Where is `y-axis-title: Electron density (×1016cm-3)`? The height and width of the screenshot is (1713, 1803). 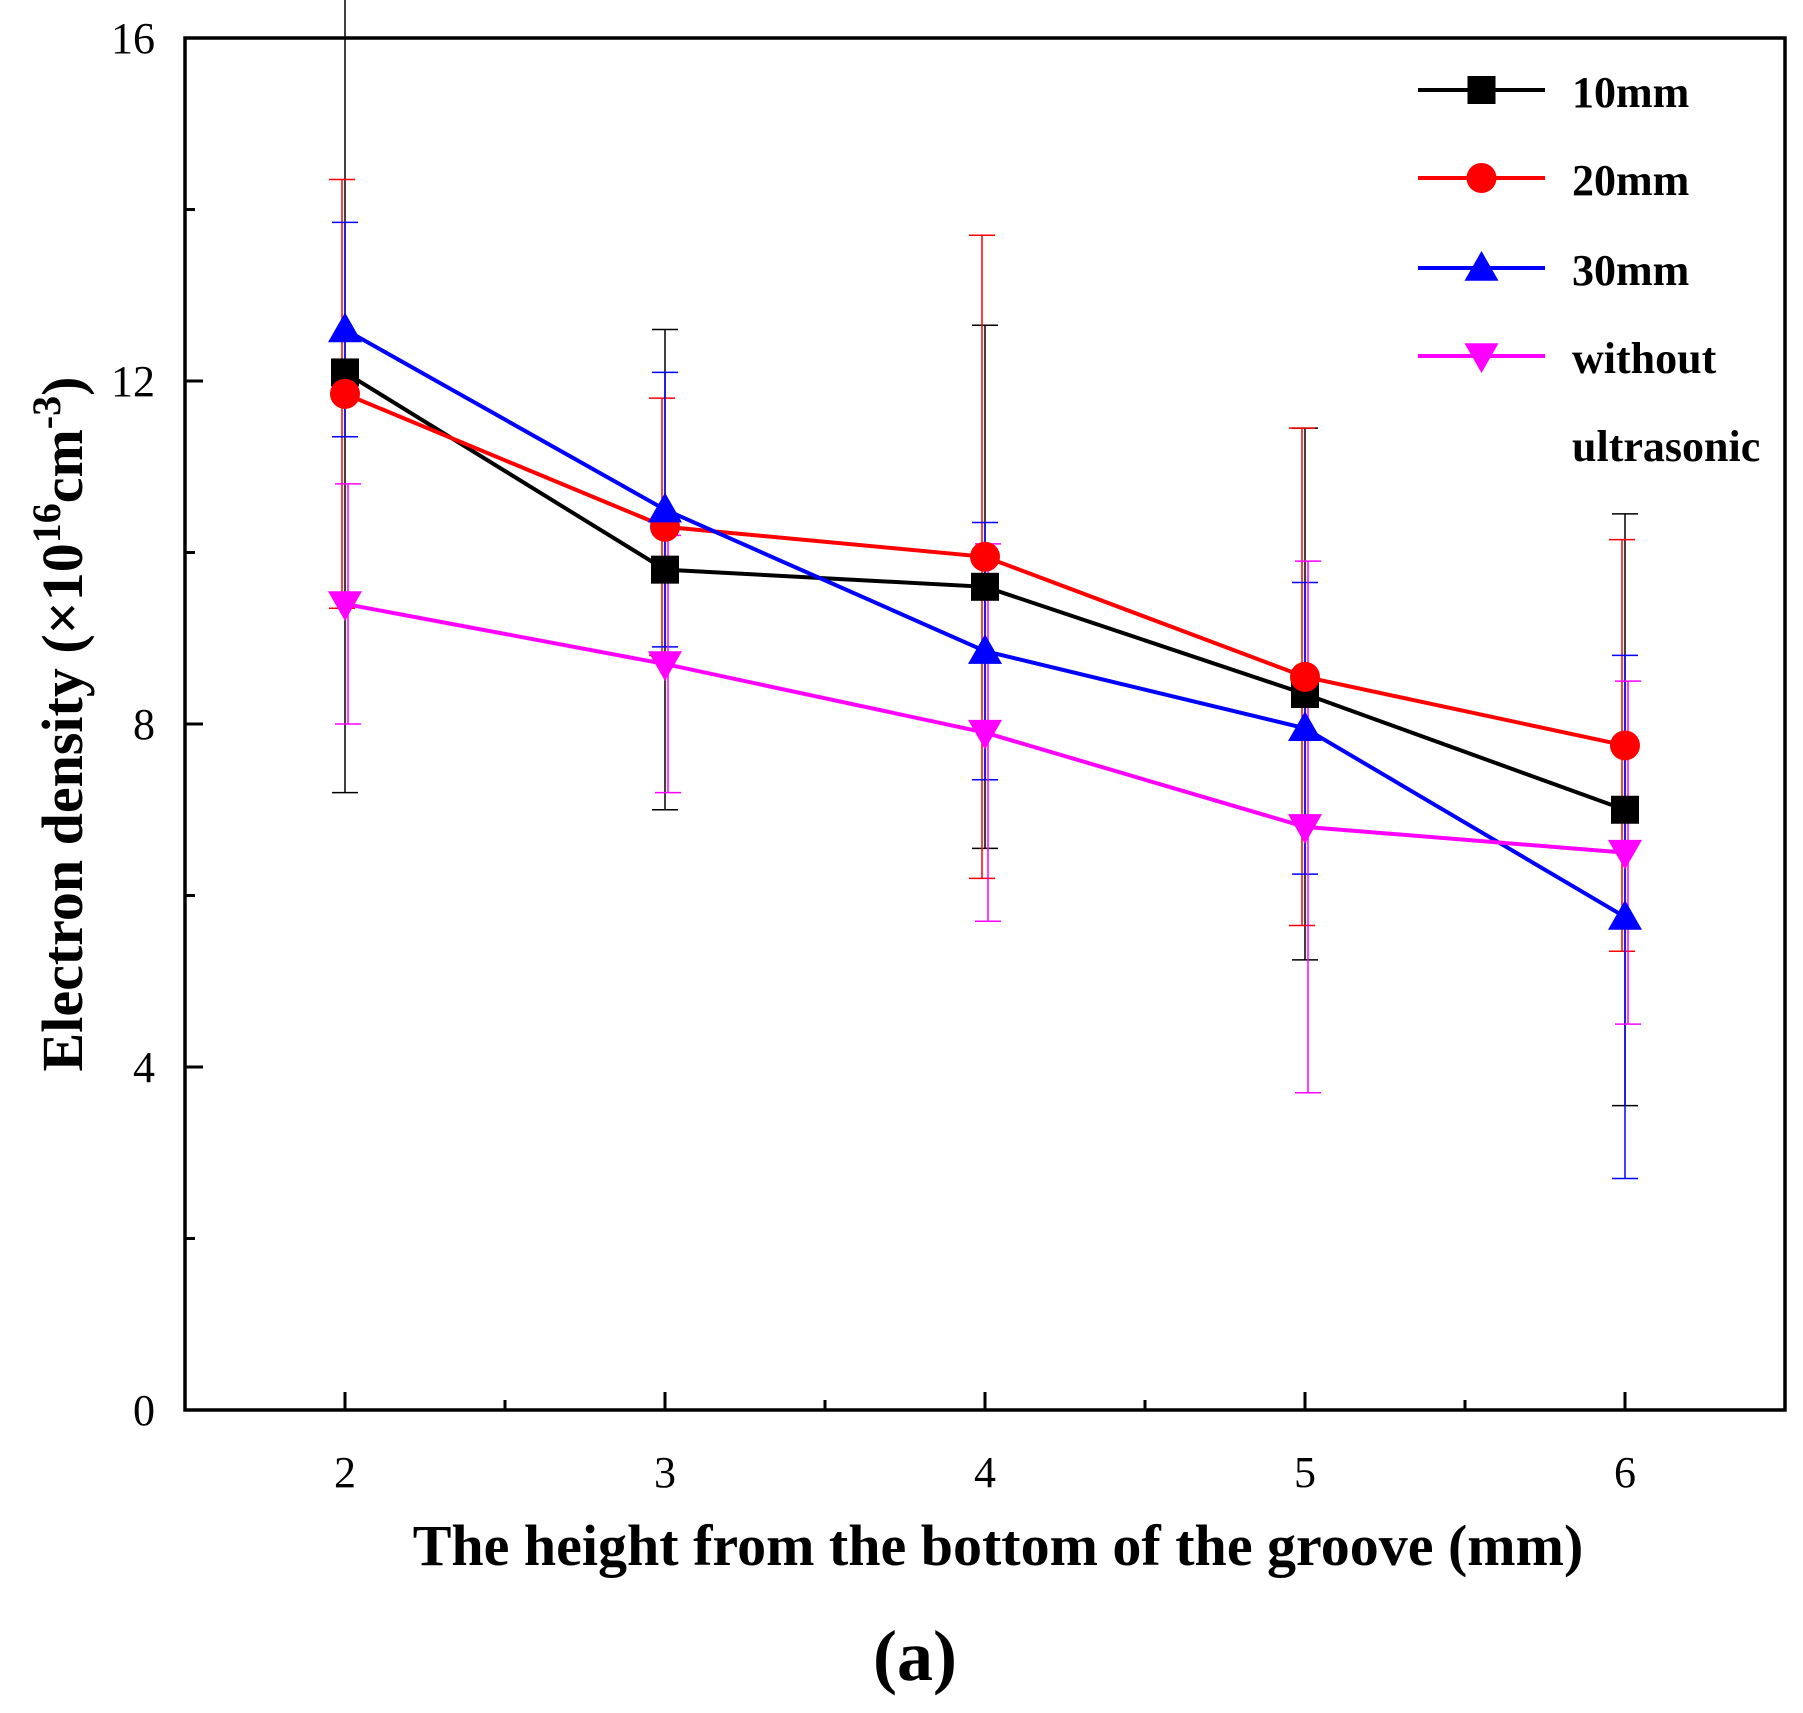
y-axis-title: Electron density (×1016cm-3) is located at coordinates (59, 724).